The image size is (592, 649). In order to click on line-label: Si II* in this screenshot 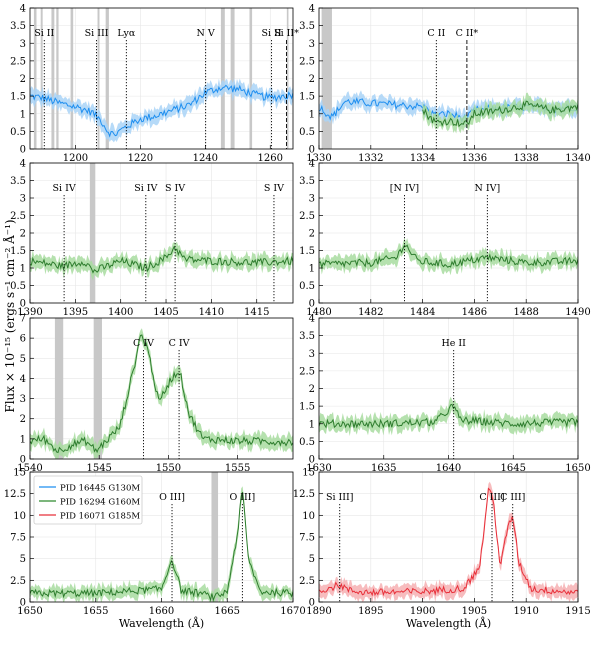, I will do `click(286, 33)`.